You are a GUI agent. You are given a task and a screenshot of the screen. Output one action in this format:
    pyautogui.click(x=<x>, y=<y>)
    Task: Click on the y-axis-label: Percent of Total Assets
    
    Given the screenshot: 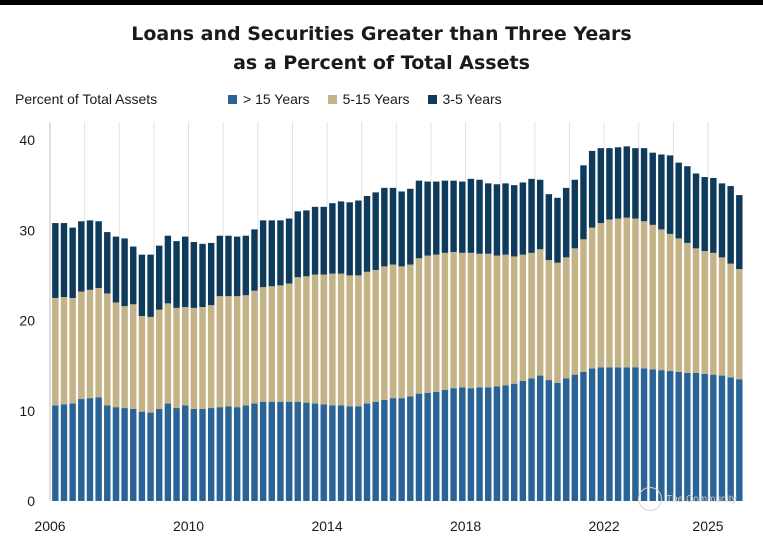 What is the action you would take?
    pyautogui.click(x=86, y=99)
    